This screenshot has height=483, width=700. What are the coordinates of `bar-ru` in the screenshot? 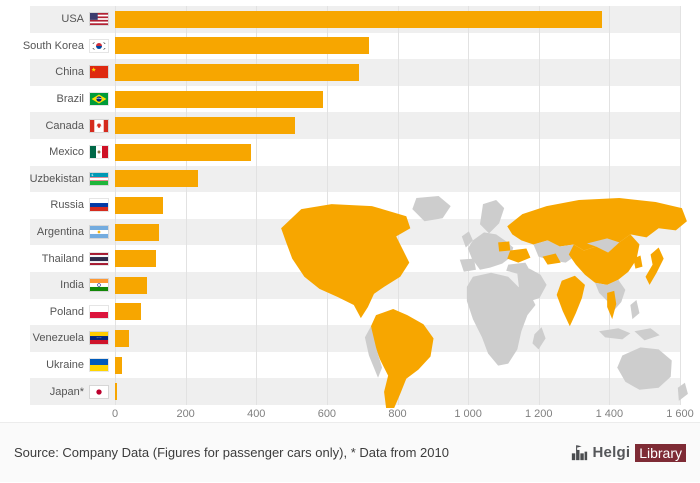 It's located at (139, 205).